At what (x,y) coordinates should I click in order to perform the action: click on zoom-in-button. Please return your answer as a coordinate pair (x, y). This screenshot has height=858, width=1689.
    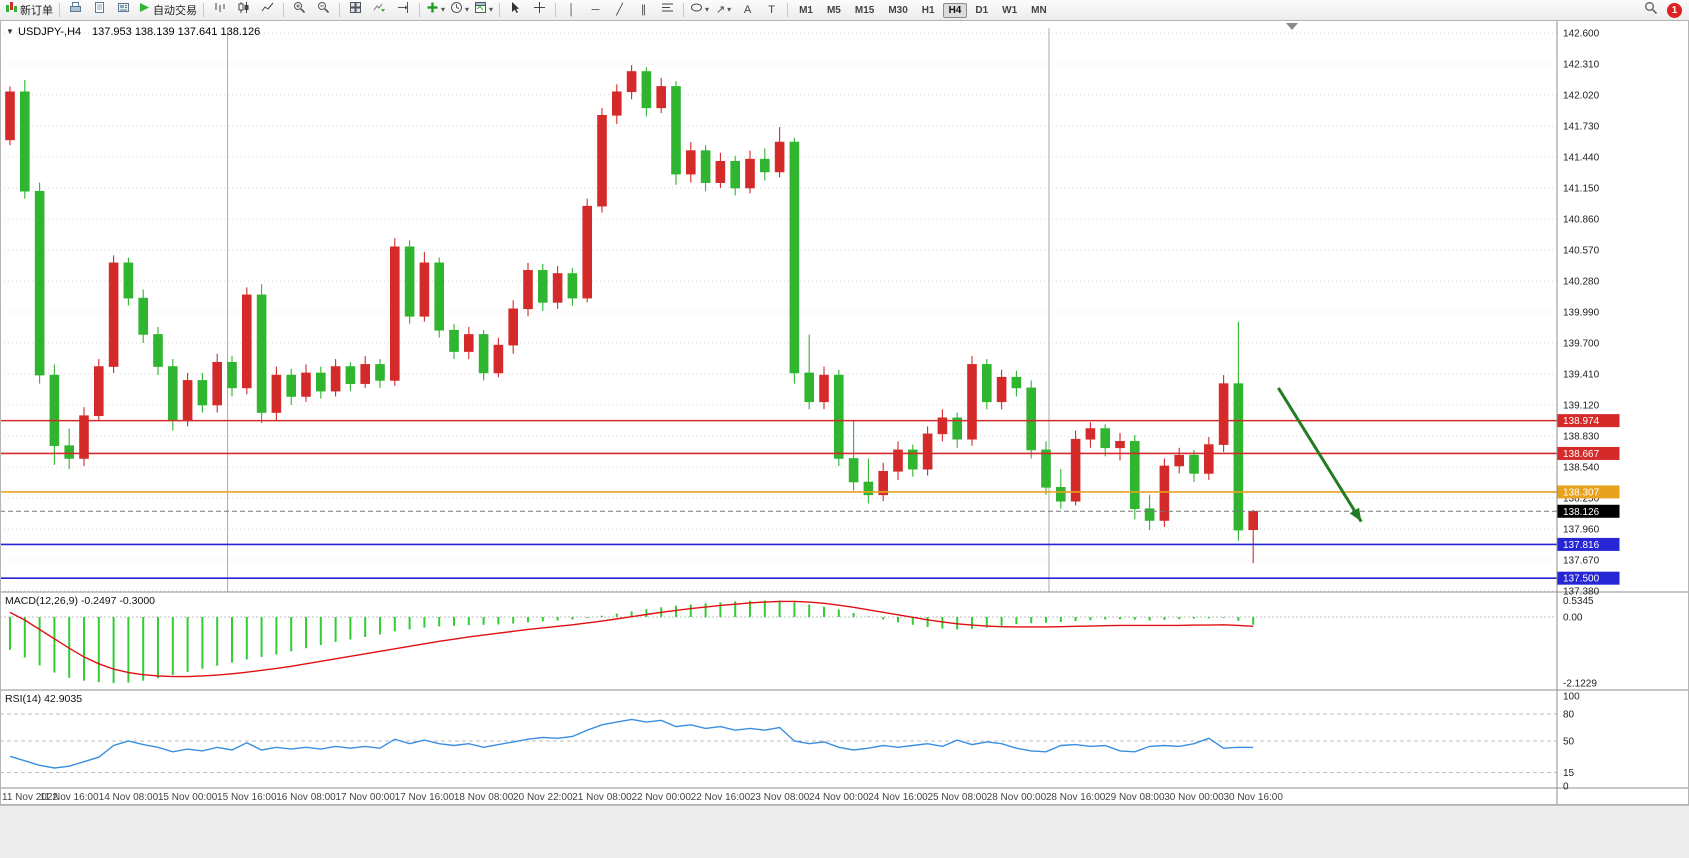
    Looking at the image, I should click on (299, 10).